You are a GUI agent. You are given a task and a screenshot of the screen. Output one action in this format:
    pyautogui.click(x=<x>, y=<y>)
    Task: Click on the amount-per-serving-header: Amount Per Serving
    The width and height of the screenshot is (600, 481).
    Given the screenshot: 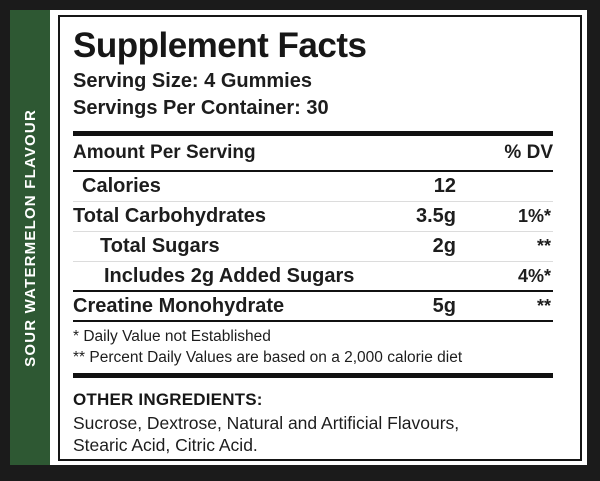 What is the action you would take?
    pyautogui.click(x=164, y=152)
    